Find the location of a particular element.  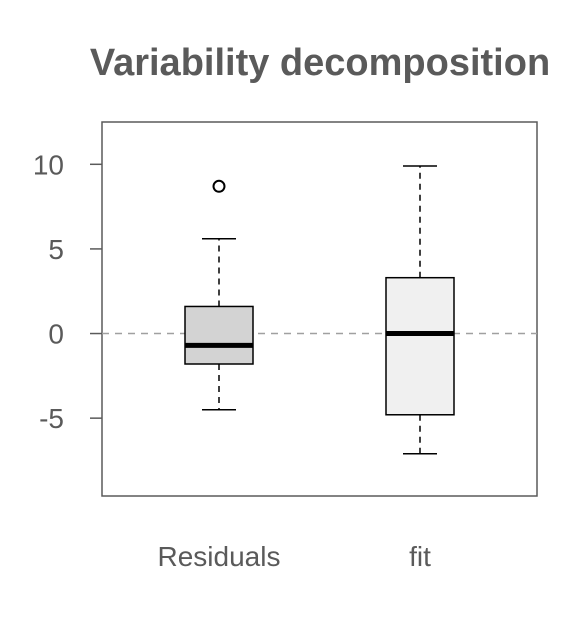

y-tick-label: 5 is located at coordinates (56, 249).